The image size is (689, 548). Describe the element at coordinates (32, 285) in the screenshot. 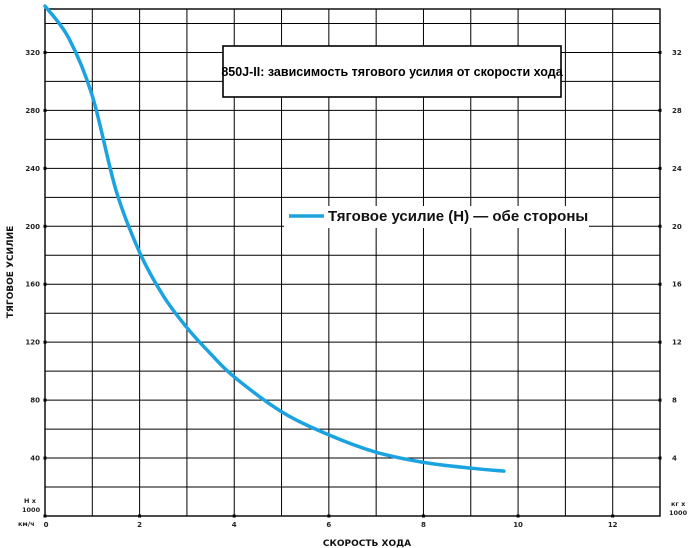

I see `y-left-tick-label: 160` at that location.